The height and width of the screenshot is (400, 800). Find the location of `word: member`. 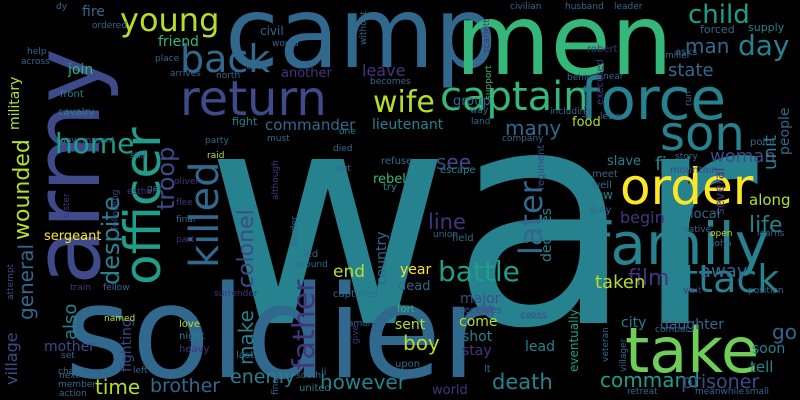

word: member is located at coordinates (77, 385).